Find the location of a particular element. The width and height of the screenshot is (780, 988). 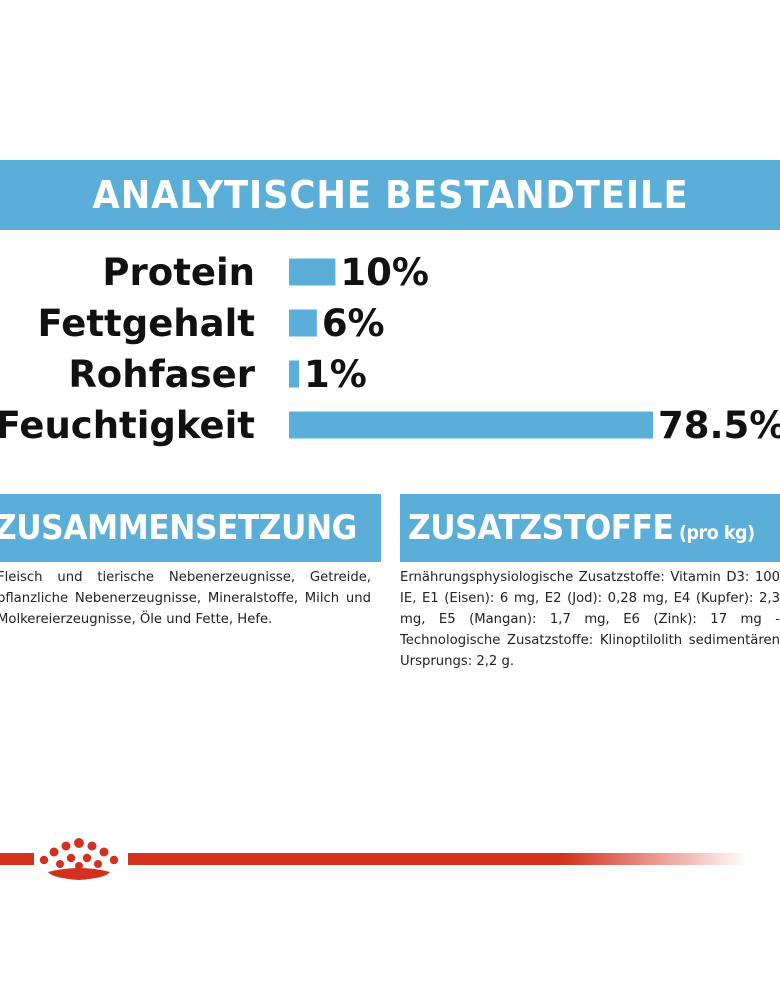

footer-line-left is located at coordinates (17, 859).